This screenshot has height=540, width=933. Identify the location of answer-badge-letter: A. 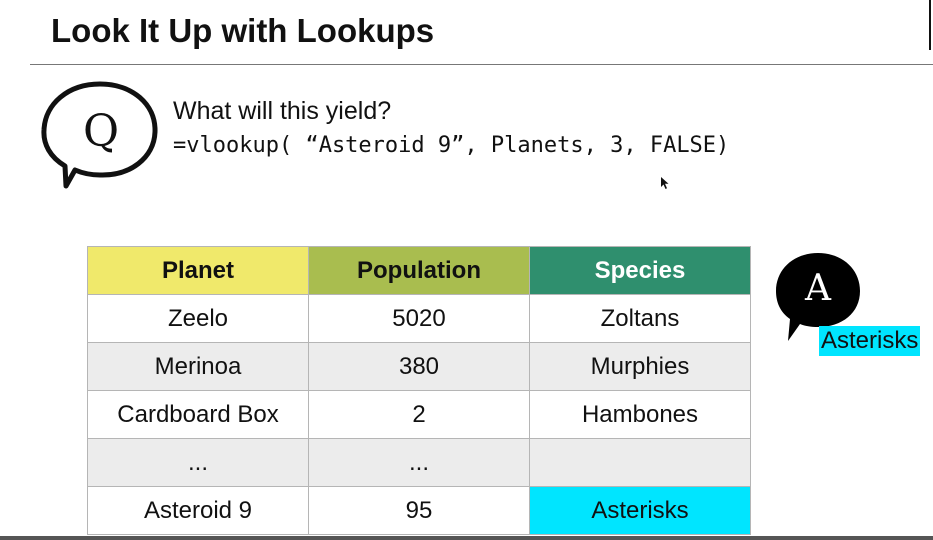
(818, 288).